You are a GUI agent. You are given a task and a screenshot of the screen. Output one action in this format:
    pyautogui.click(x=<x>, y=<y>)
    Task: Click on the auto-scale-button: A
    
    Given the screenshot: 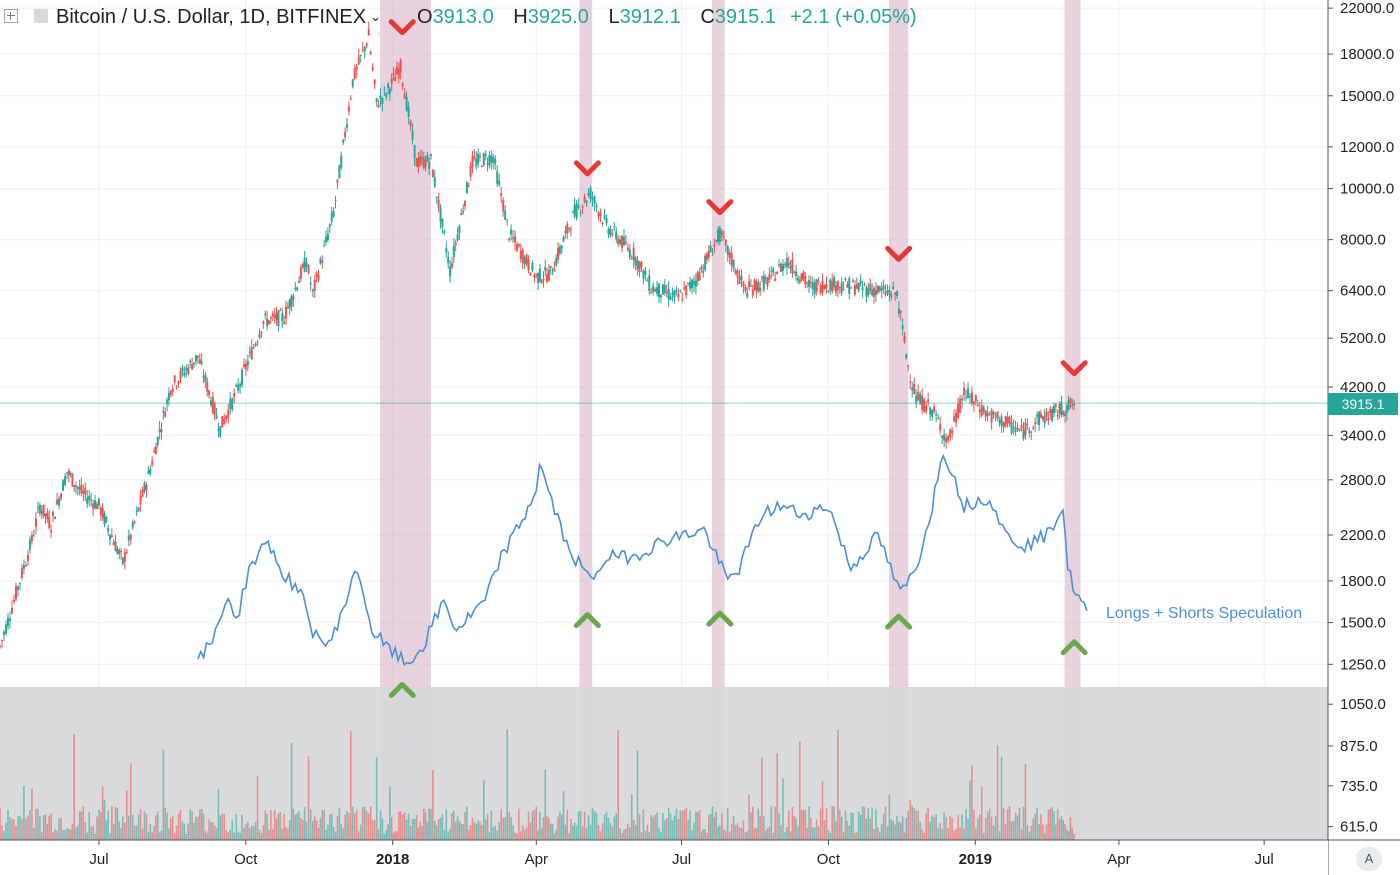 What is the action you would take?
    pyautogui.click(x=1369, y=859)
    